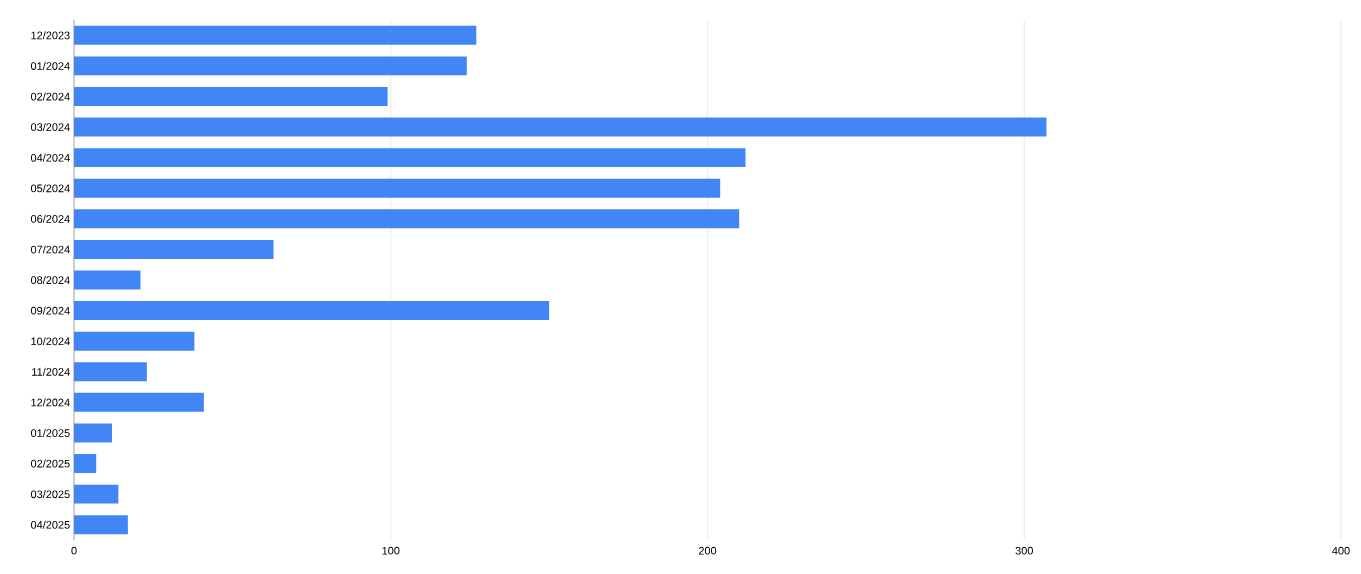  What do you see at coordinates (391, 550) in the screenshot?
I see `x-tick-label: 100` at bounding box center [391, 550].